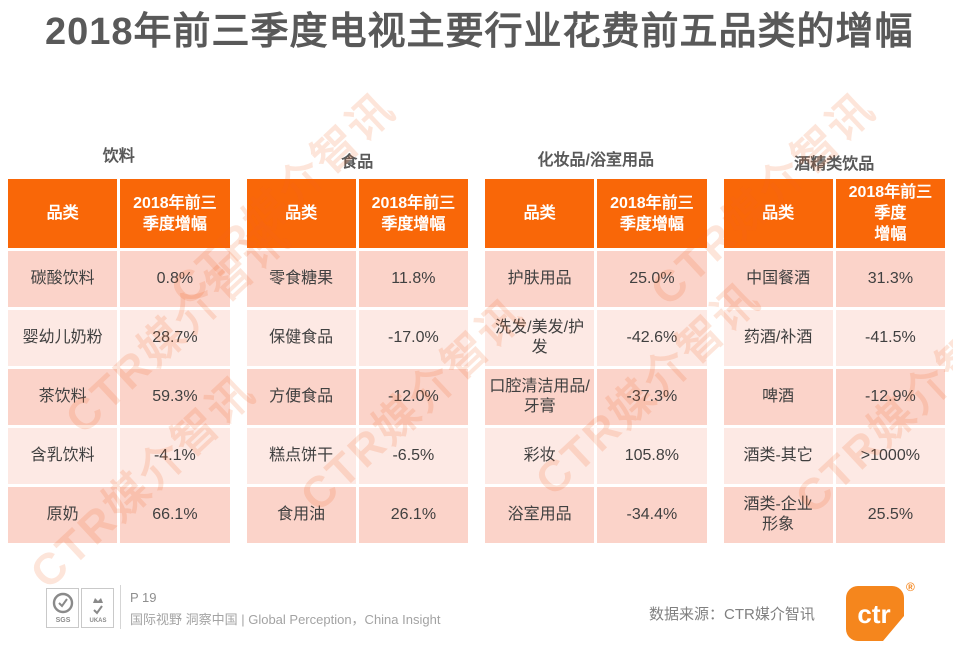  Describe the element at coordinates (652, 338) in the screenshot. I see `growth-cell: -42.6%` at that location.